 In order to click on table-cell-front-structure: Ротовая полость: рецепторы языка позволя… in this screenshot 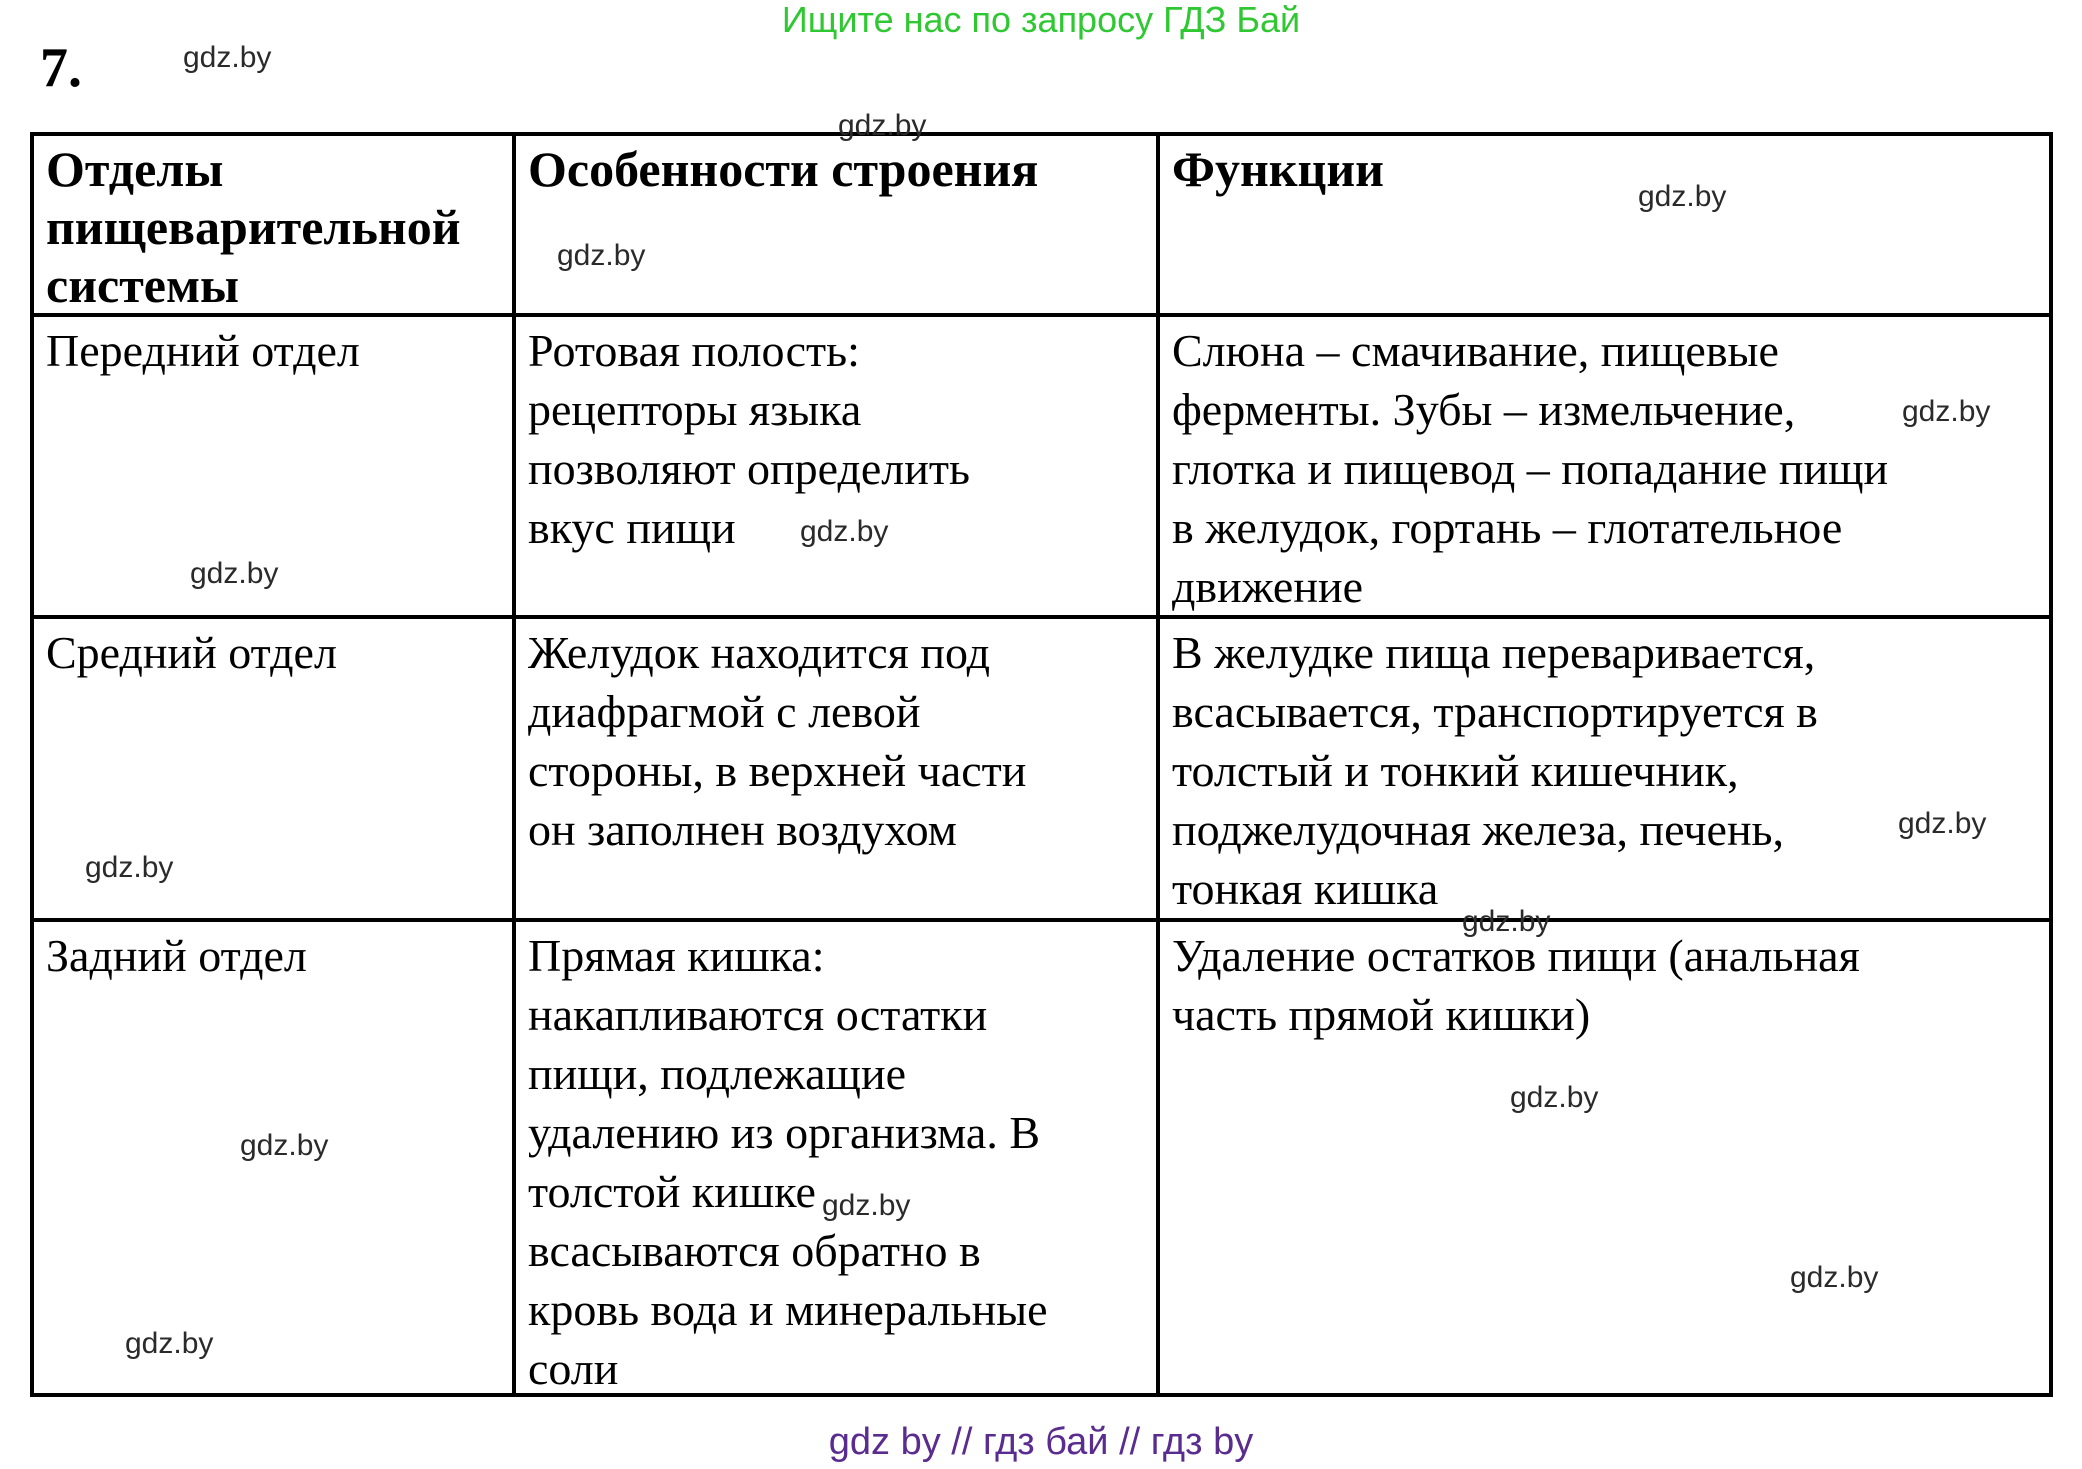, I will do `click(838, 468)`.